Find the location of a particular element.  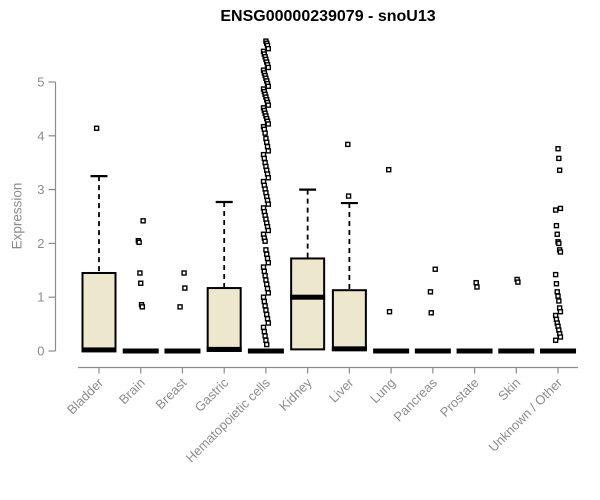

x-tick-label: Liver is located at coordinates (341, 390).